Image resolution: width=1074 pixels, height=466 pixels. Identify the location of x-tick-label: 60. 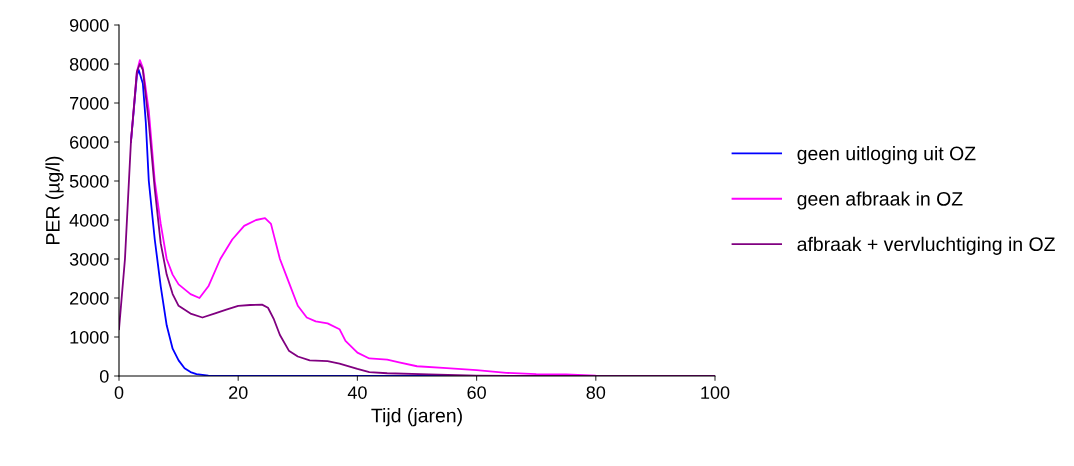
(476, 392).